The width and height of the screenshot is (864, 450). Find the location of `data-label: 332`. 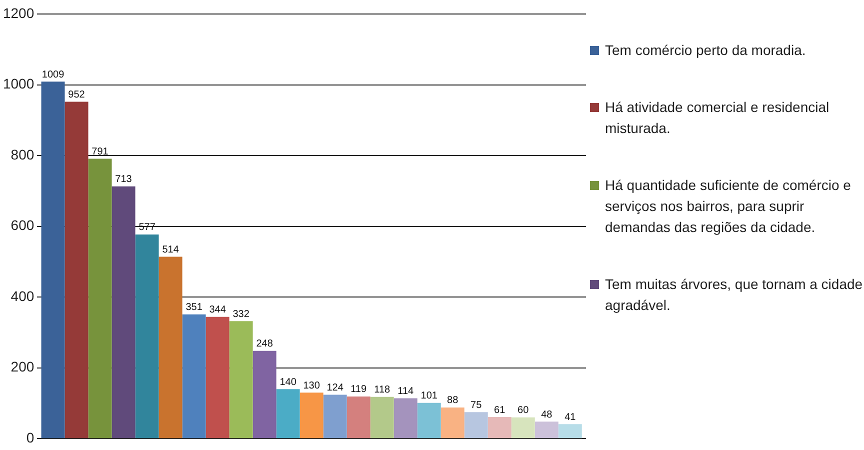

data-label: 332 is located at coordinates (241, 314).